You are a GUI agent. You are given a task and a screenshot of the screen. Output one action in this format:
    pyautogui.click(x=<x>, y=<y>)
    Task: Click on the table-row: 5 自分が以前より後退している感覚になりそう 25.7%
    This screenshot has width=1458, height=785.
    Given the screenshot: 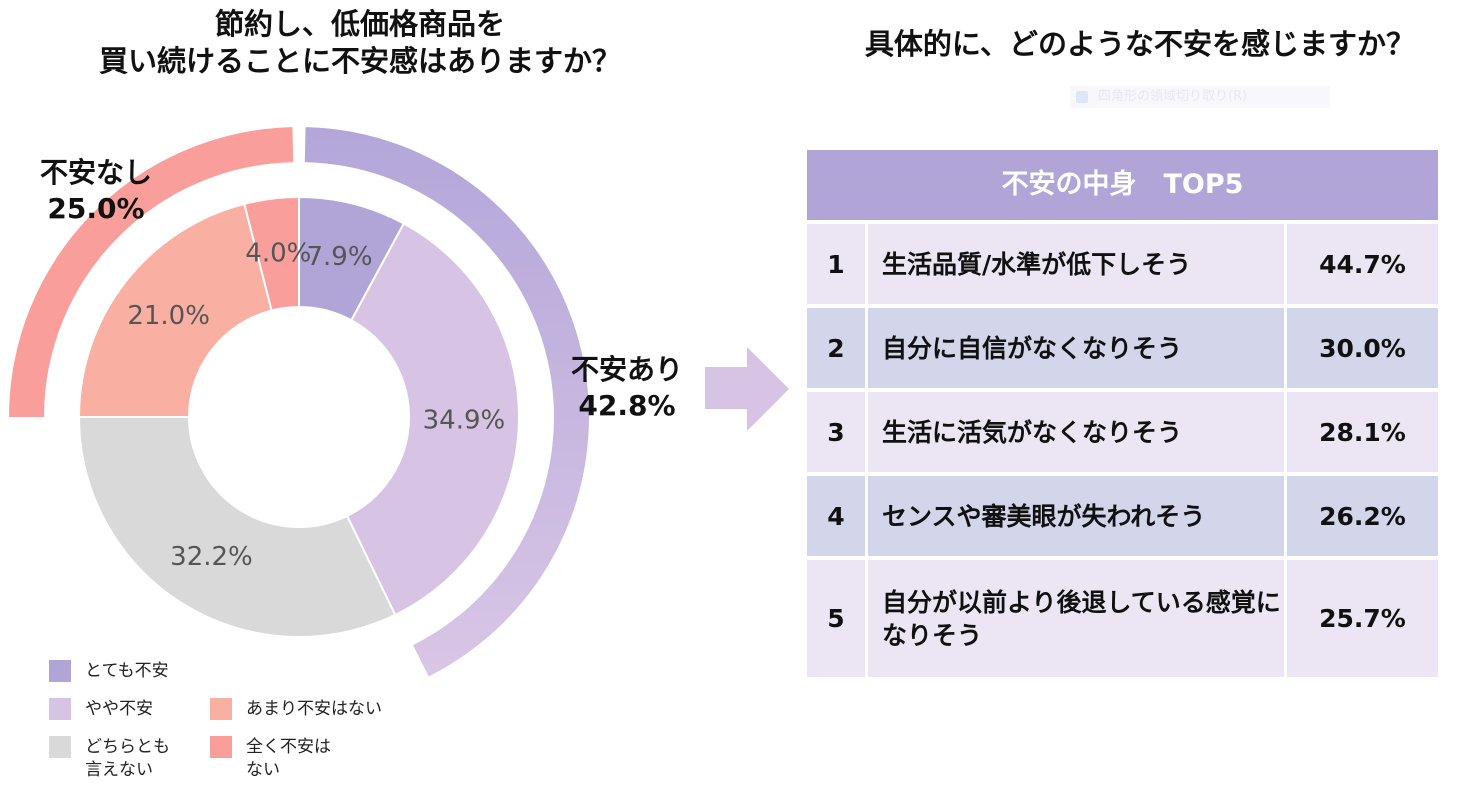 What is the action you would take?
    pyautogui.click(x=1122, y=618)
    